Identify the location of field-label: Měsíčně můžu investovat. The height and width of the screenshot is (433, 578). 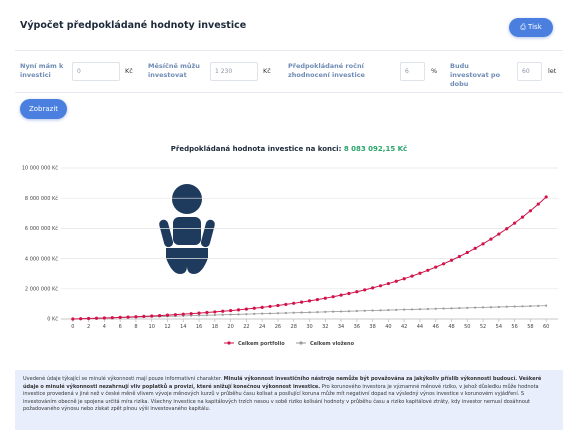
(174, 70).